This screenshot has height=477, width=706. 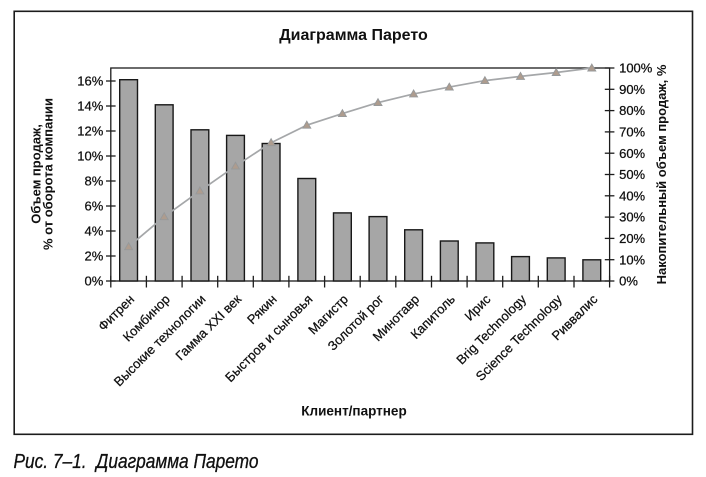 I want to click on svg-text: 40%, so click(x=632, y=195).